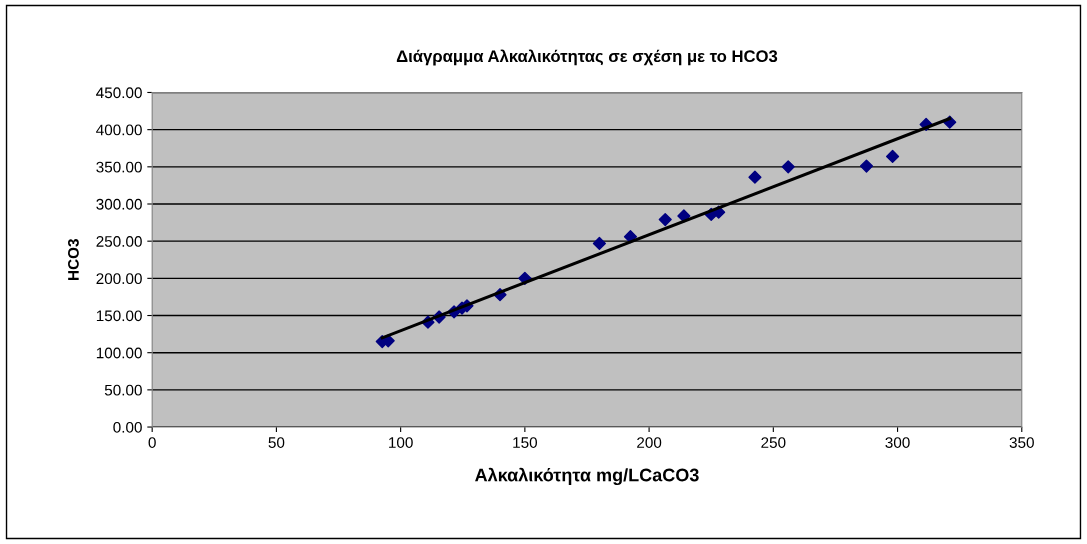  Describe the element at coordinates (649, 442) in the screenshot. I see `x-tick-label: 200` at that location.